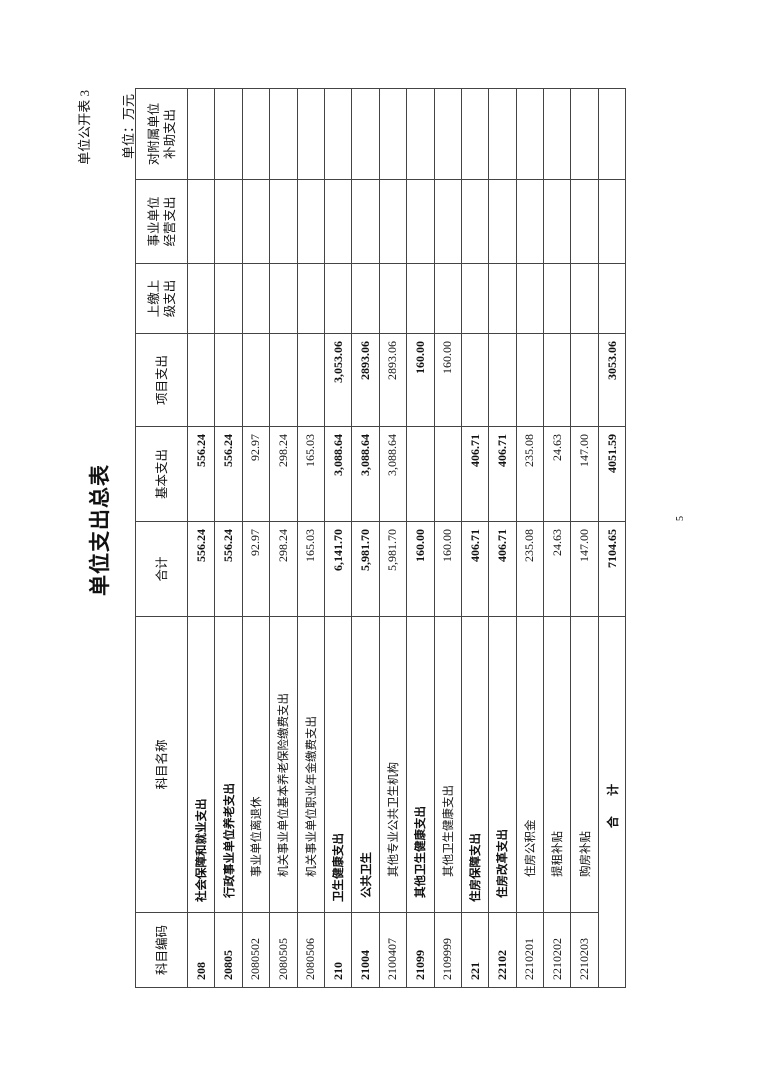 This screenshot has height=1074, width=760. I want to click on table-row: 2210203 购房补贴 147.00 147.00, so click(584, 538).